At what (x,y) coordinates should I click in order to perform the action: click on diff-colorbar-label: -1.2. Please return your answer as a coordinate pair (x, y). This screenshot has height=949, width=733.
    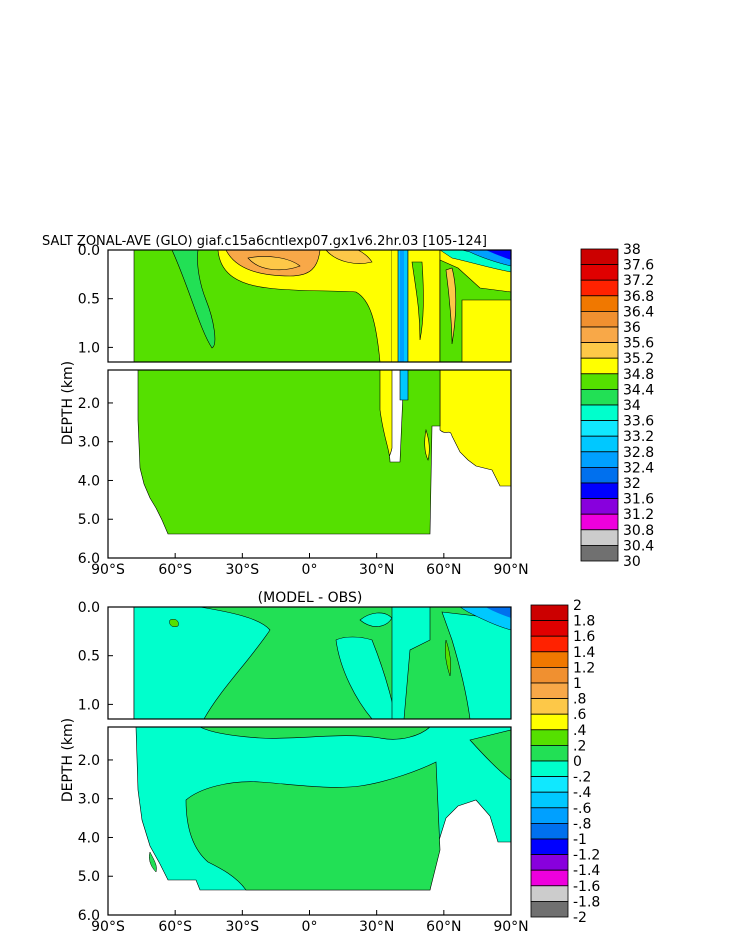
    Looking at the image, I should click on (586, 856).